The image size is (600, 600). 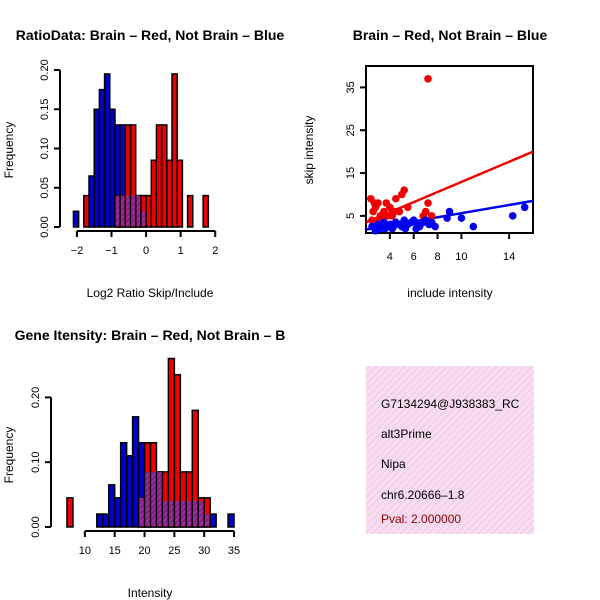 What do you see at coordinates (85, 551) in the screenshot?
I see `intensity-x-tick-label: 10` at bounding box center [85, 551].